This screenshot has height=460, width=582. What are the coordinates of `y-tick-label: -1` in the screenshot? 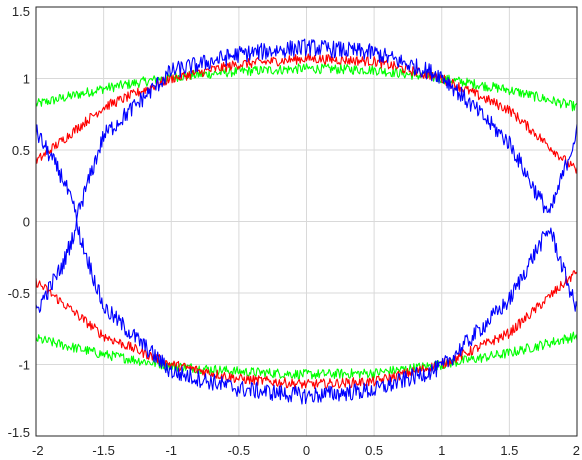 It's located at (24, 365).